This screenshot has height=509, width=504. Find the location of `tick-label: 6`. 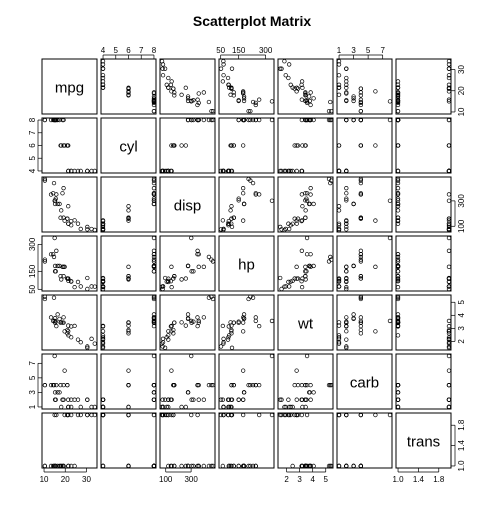

tick-label: 6 is located at coordinates (128, 50).